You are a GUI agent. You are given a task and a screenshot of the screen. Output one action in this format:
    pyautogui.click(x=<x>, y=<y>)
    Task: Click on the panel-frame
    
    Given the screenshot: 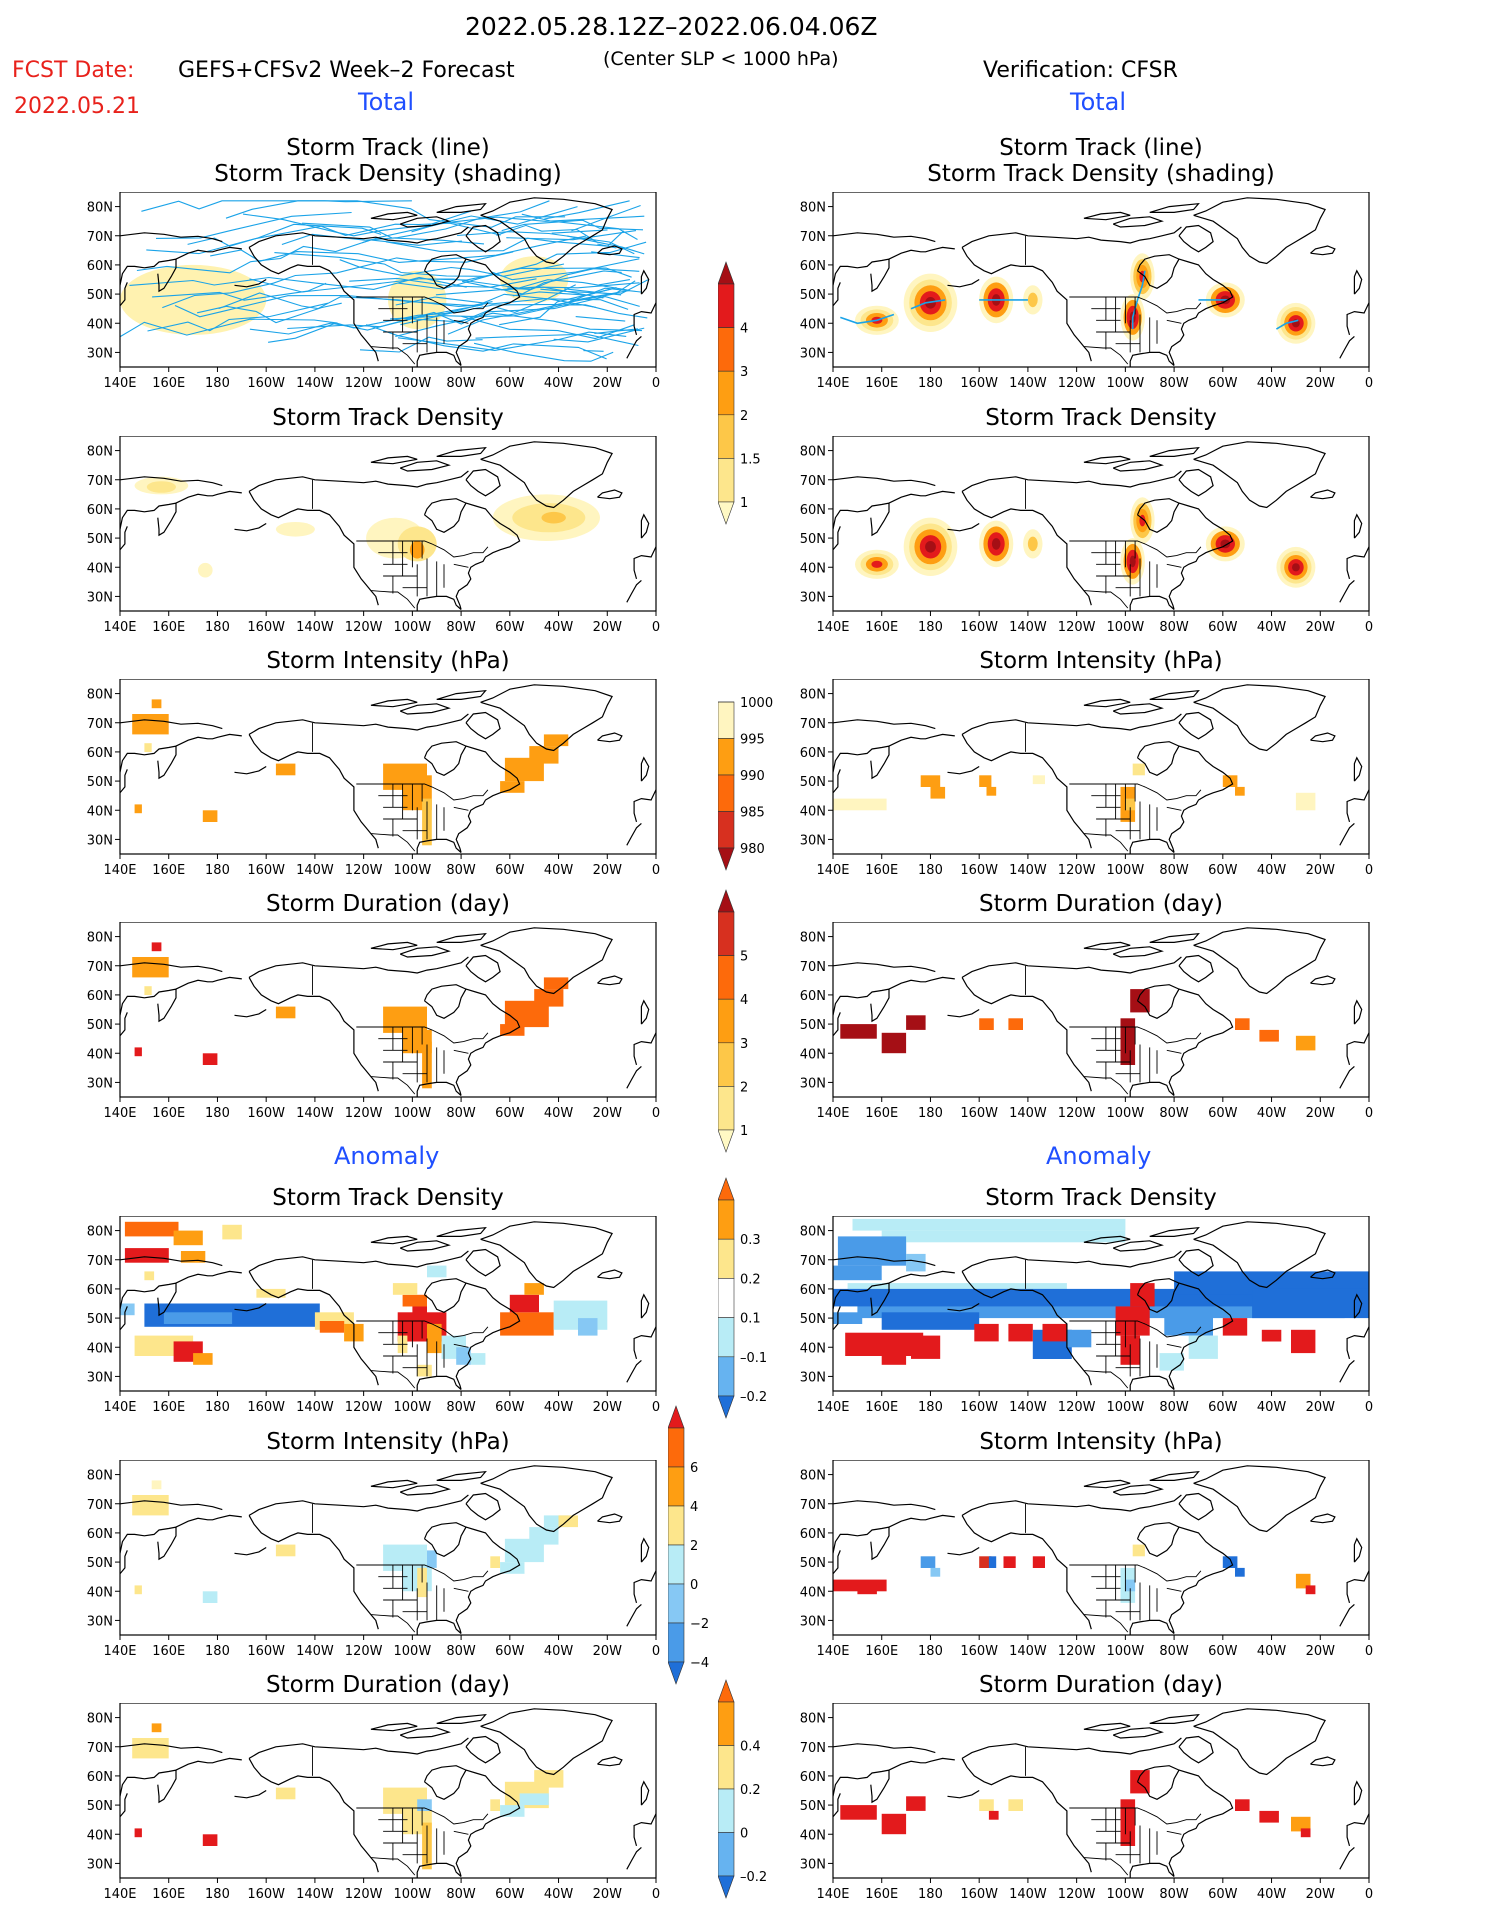 What is the action you would take?
    pyautogui.click(x=1101, y=524)
    